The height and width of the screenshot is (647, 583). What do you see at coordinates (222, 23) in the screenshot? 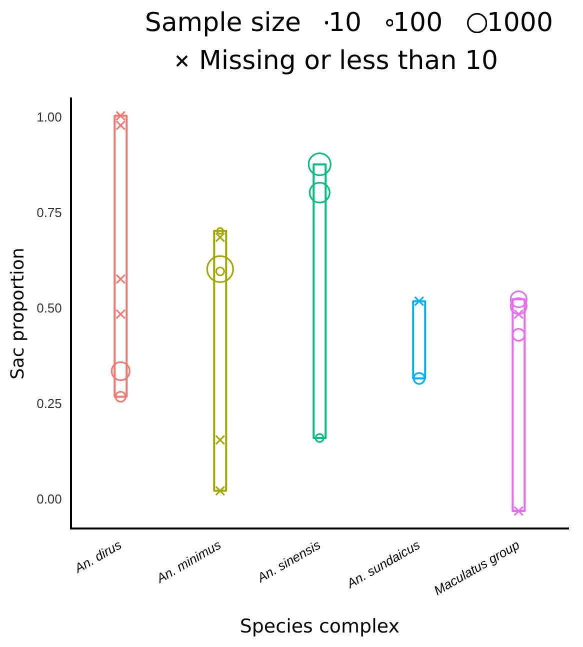
I see `legend-title: Sample size` at bounding box center [222, 23].